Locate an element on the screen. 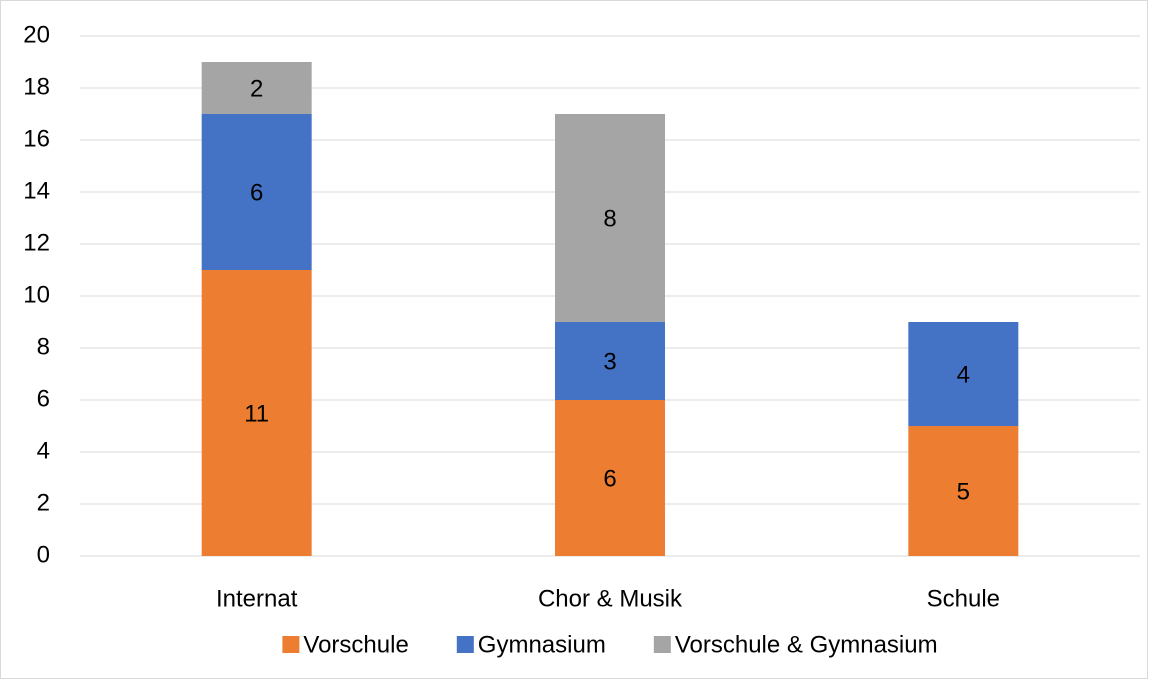 The height and width of the screenshot is (685, 1149). x-tick-label: Internat is located at coordinates (257, 598).